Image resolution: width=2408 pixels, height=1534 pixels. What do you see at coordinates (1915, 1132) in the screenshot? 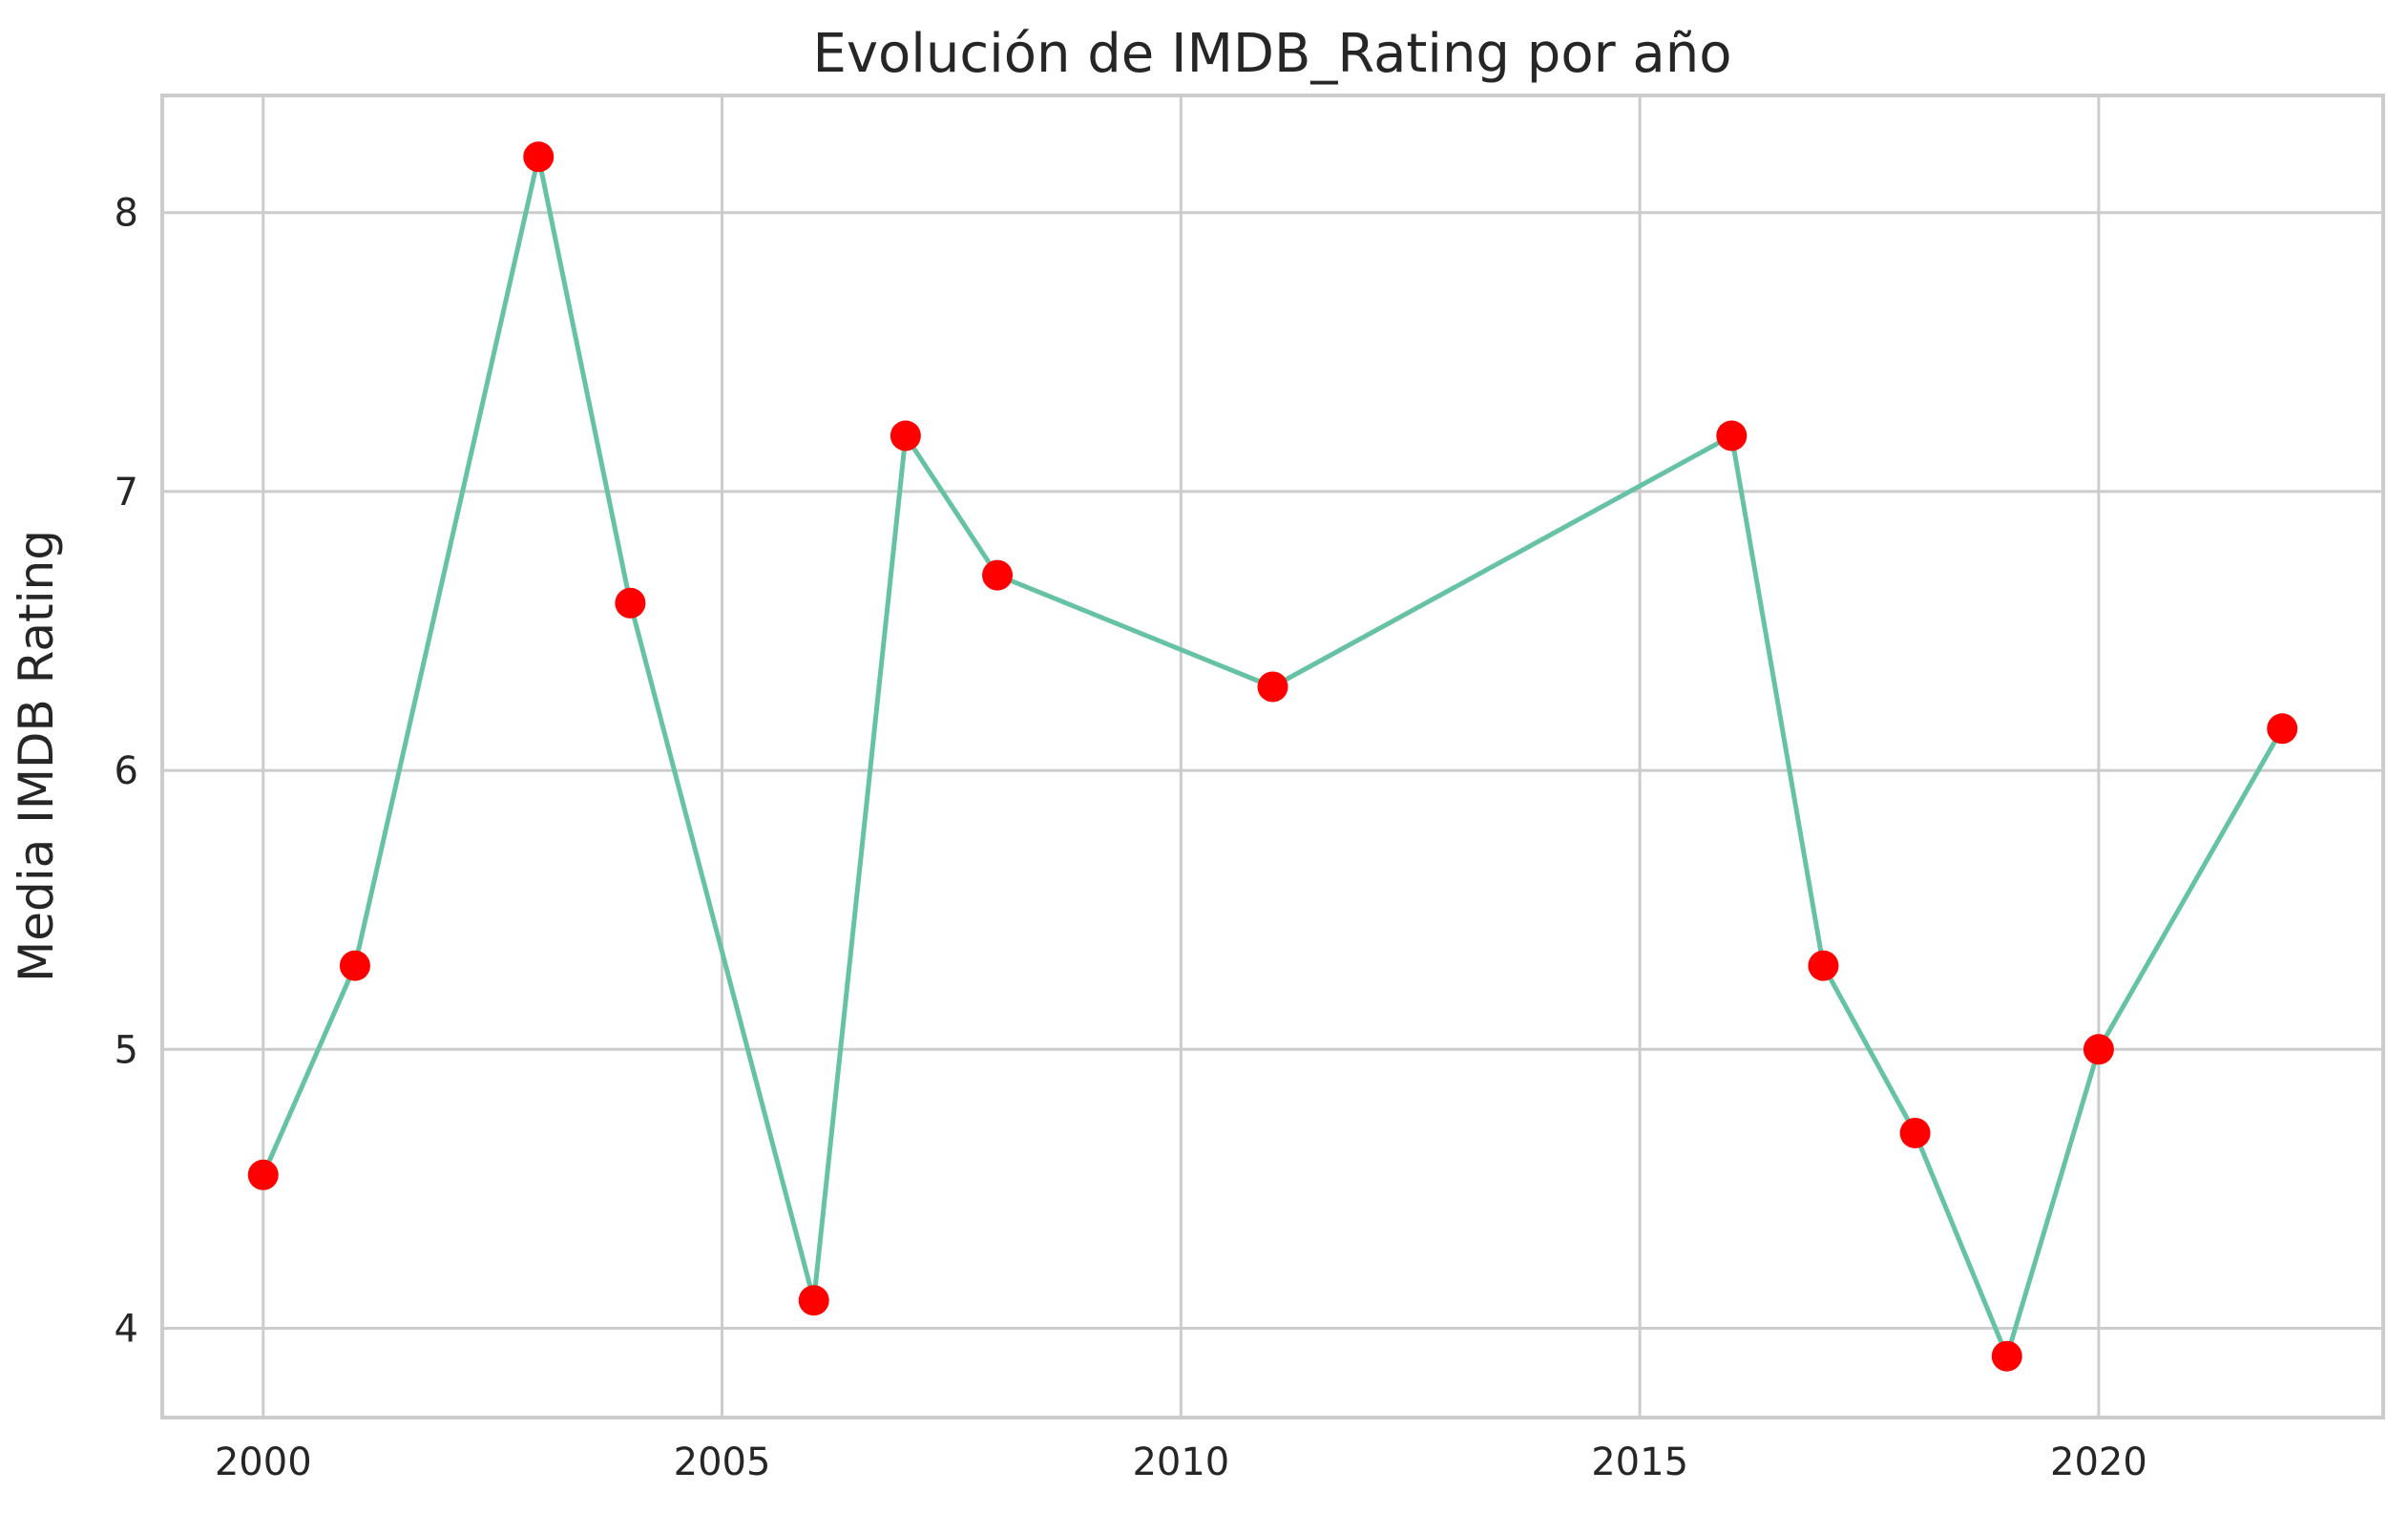
I see `data-point-2018` at bounding box center [1915, 1132].